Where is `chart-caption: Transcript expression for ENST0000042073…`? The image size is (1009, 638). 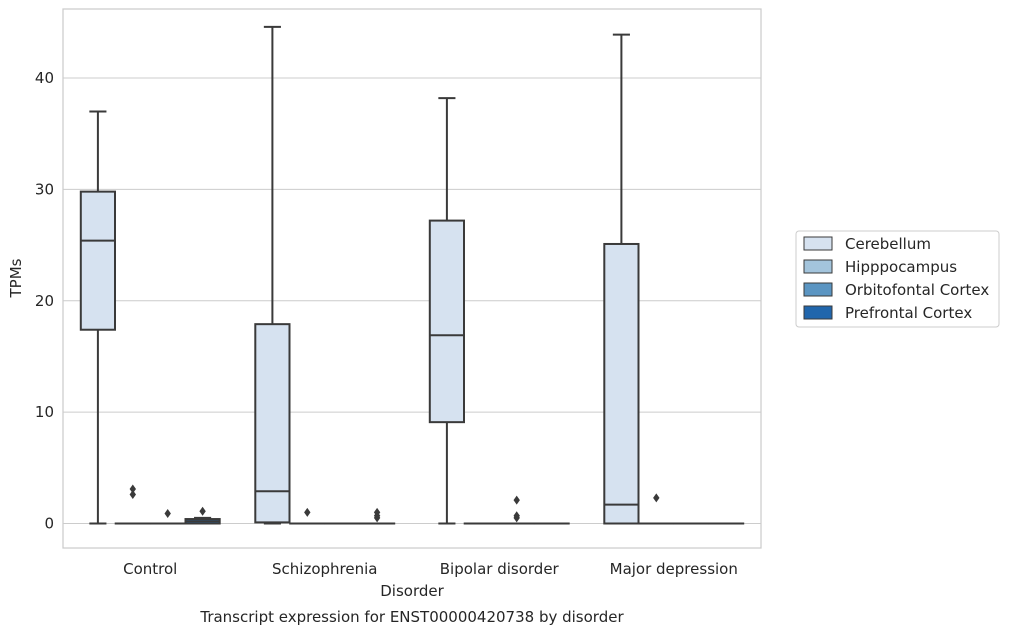 chart-caption: Transcript expression for ENST0000042073… is located at coordinates (411, 617).